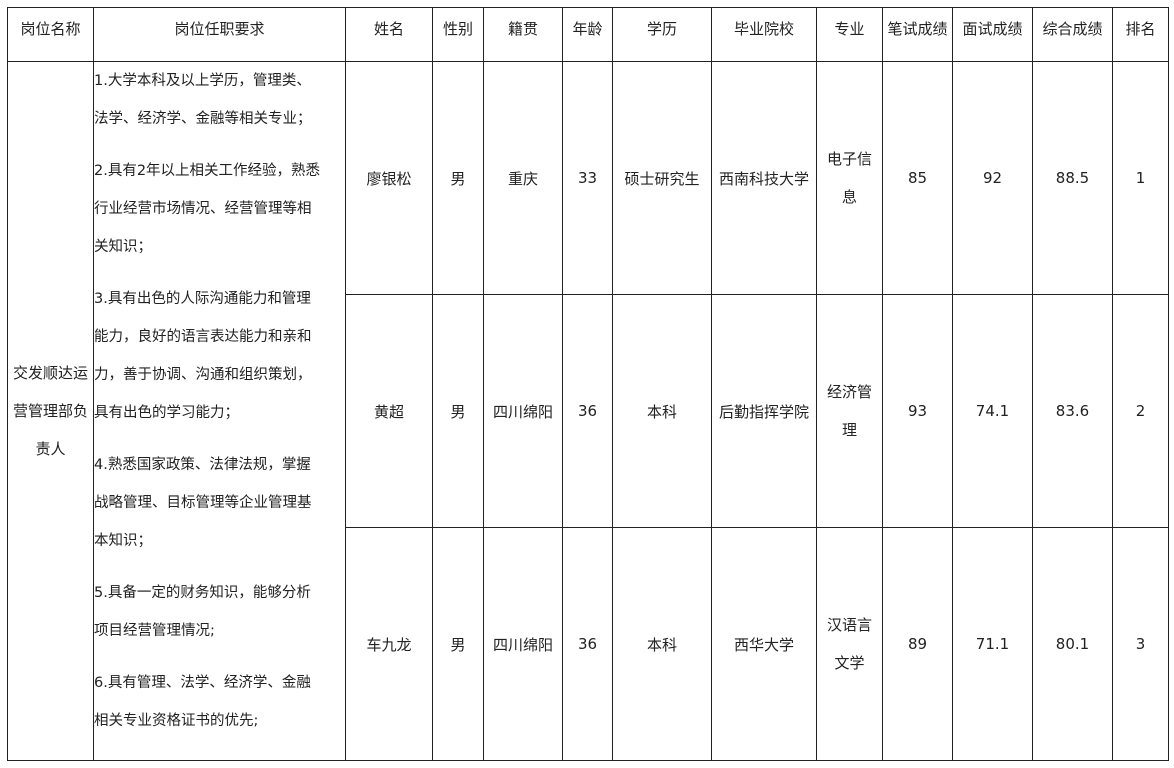  What do you see at coordinates (389, 178) in the screenshot?
I see `cell-name: 廖银松` at bounding box center [389, 178].